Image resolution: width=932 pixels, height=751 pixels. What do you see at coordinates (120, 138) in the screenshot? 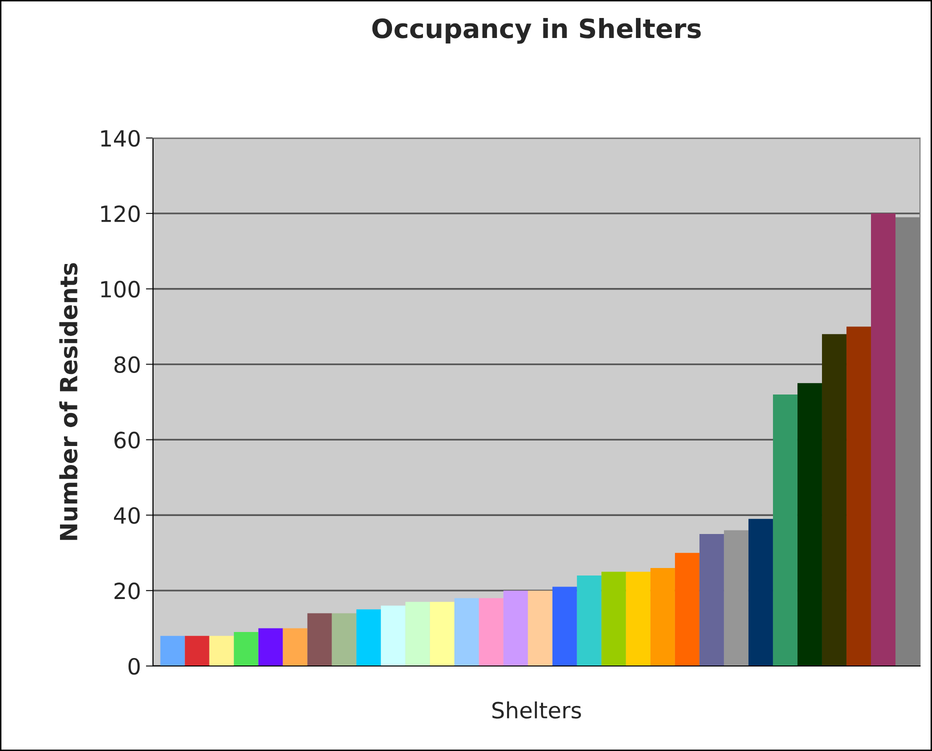
I see `y-tick-label: 140` at bounding box center [120, 138].